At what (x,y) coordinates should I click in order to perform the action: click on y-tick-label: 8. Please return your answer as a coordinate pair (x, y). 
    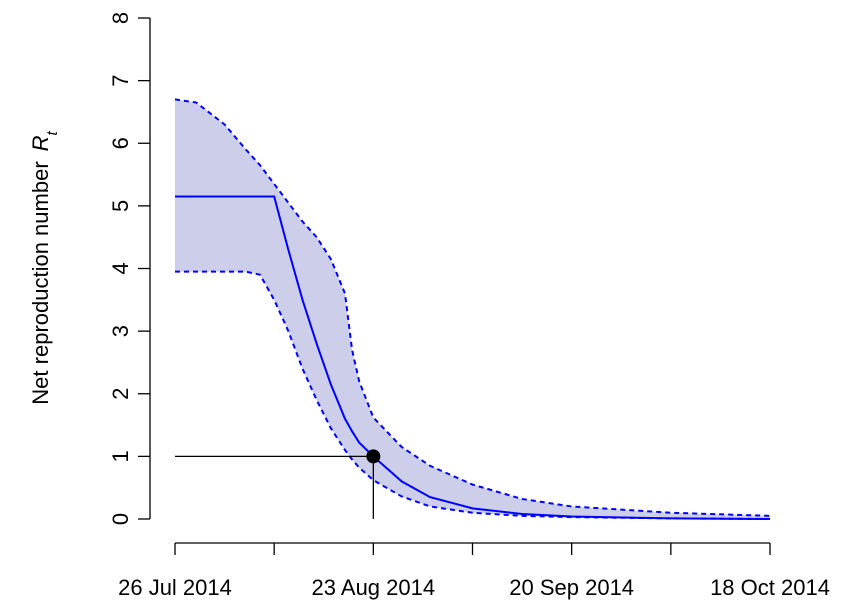
    Looking at the image, I should click on (120, 18).